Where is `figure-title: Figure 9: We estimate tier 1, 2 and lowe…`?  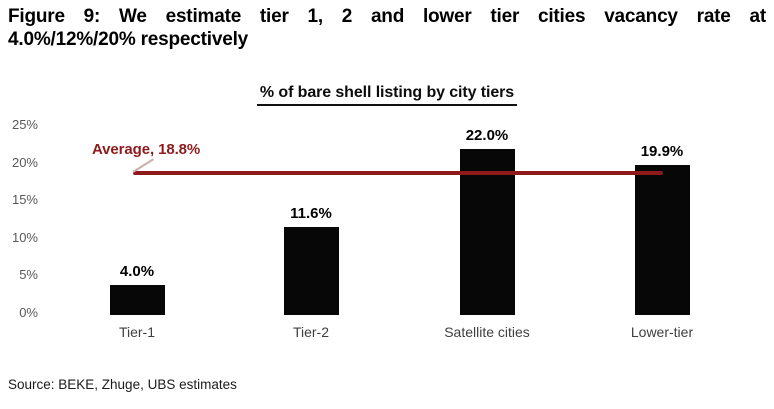 figure-title: Figure 9: We estimate tier 1, 2 and lowe… is located at coordinates (387, 28).